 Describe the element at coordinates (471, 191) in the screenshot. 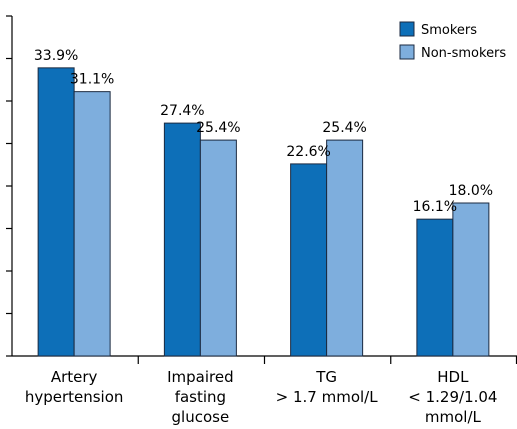

I see `data-label: 18.0%` at that location.